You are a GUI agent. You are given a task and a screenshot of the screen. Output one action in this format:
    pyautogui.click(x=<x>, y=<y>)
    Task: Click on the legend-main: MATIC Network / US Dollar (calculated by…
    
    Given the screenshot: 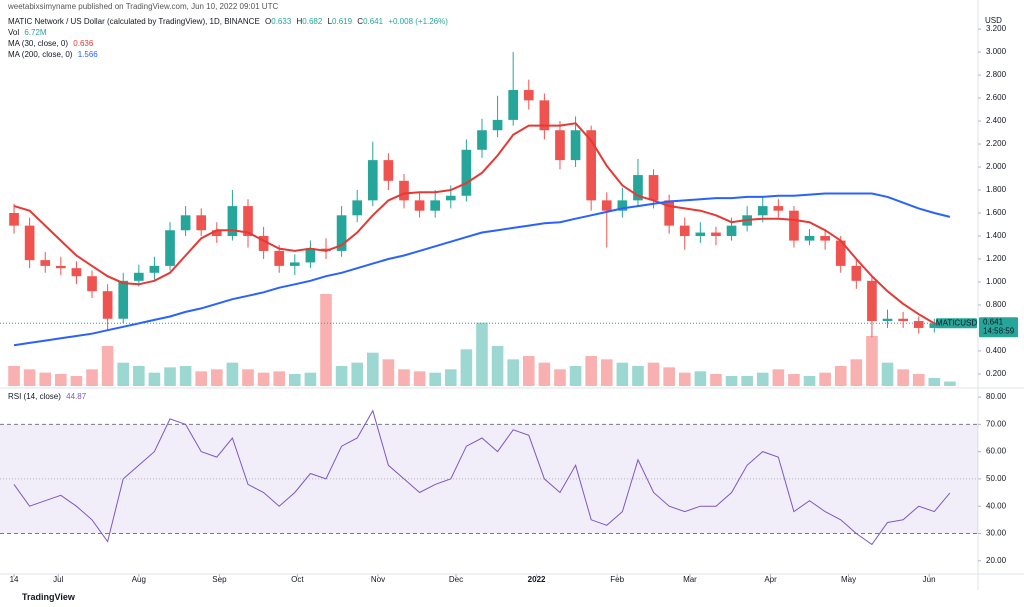 What is the action you would take?
    pyautogui.click(x=229, y=21)
    